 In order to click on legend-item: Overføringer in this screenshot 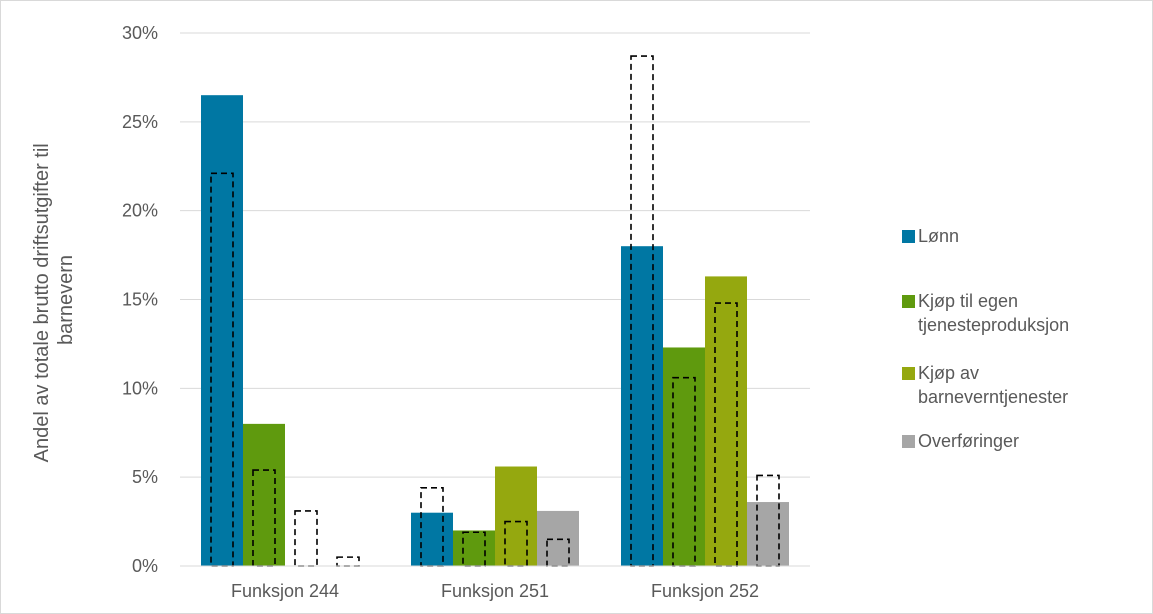, I will do `click(960, 441)`.